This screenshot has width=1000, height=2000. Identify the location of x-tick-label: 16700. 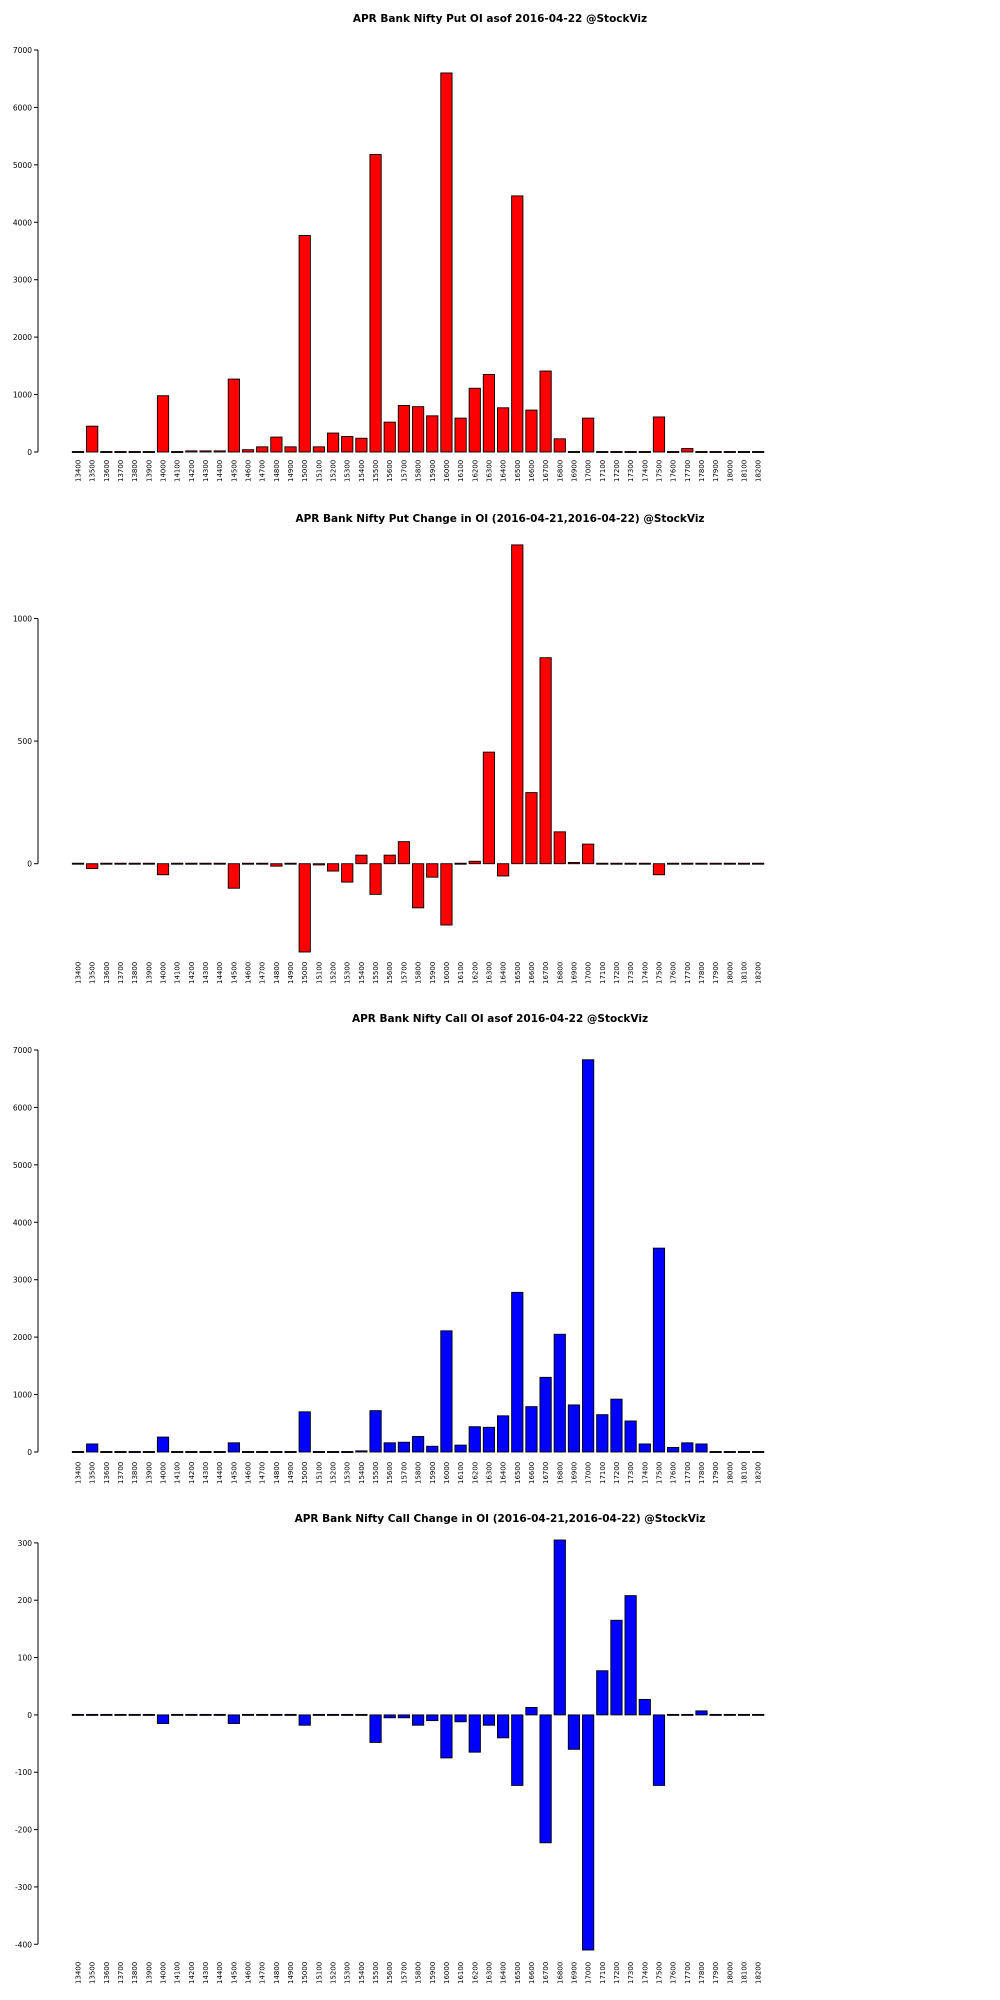
(546, 1473).